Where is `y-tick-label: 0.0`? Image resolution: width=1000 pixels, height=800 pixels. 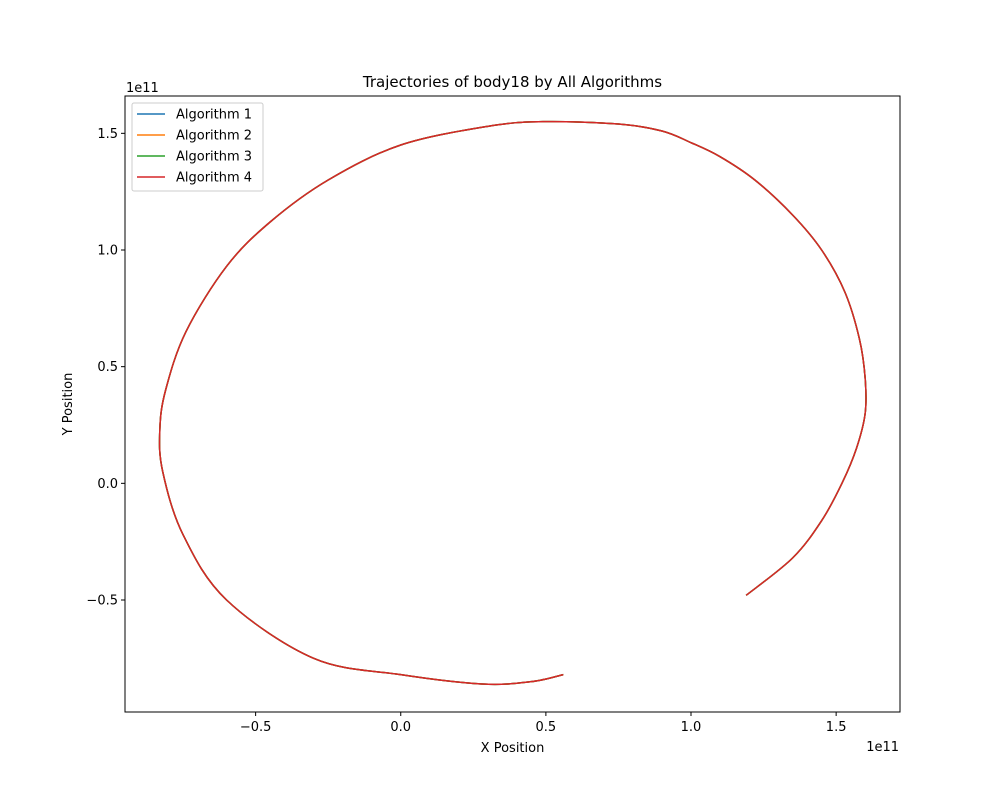
y-tick-label: 0.0 is located at coordinates (107, 484).